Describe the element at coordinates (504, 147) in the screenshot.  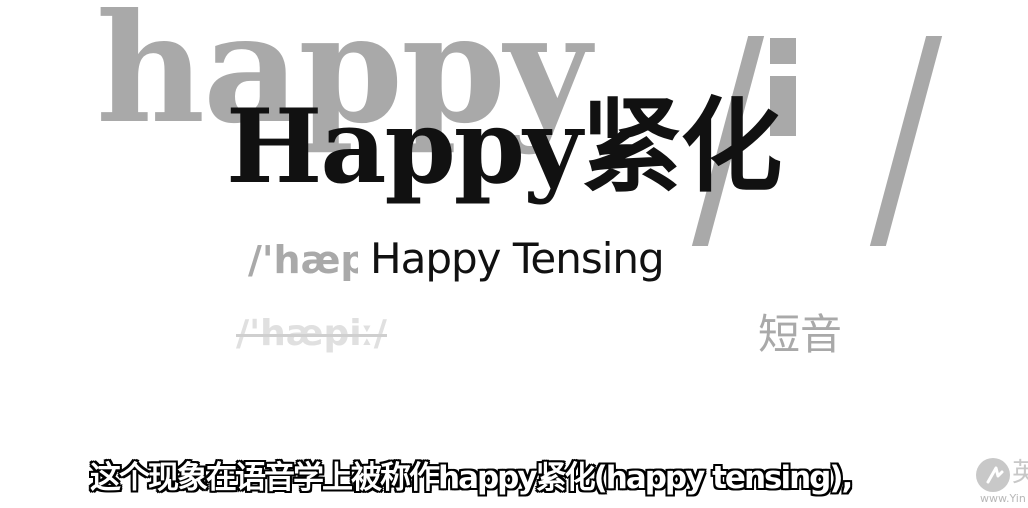
I see `main-title: Happy紧化` at that location.